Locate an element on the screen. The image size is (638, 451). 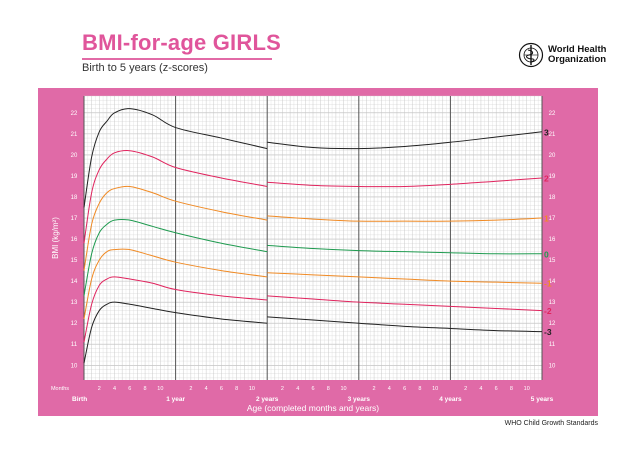
months-axis-caption: Months is located at coordinates (60, 389).